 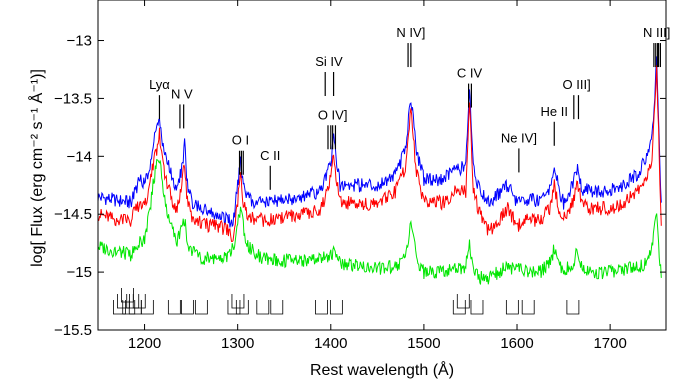 I want to click on y-axis-label: log[ Flux (erg cm⁻² s⁻¹ Å⁻¹)], so click(x=36, y=168).